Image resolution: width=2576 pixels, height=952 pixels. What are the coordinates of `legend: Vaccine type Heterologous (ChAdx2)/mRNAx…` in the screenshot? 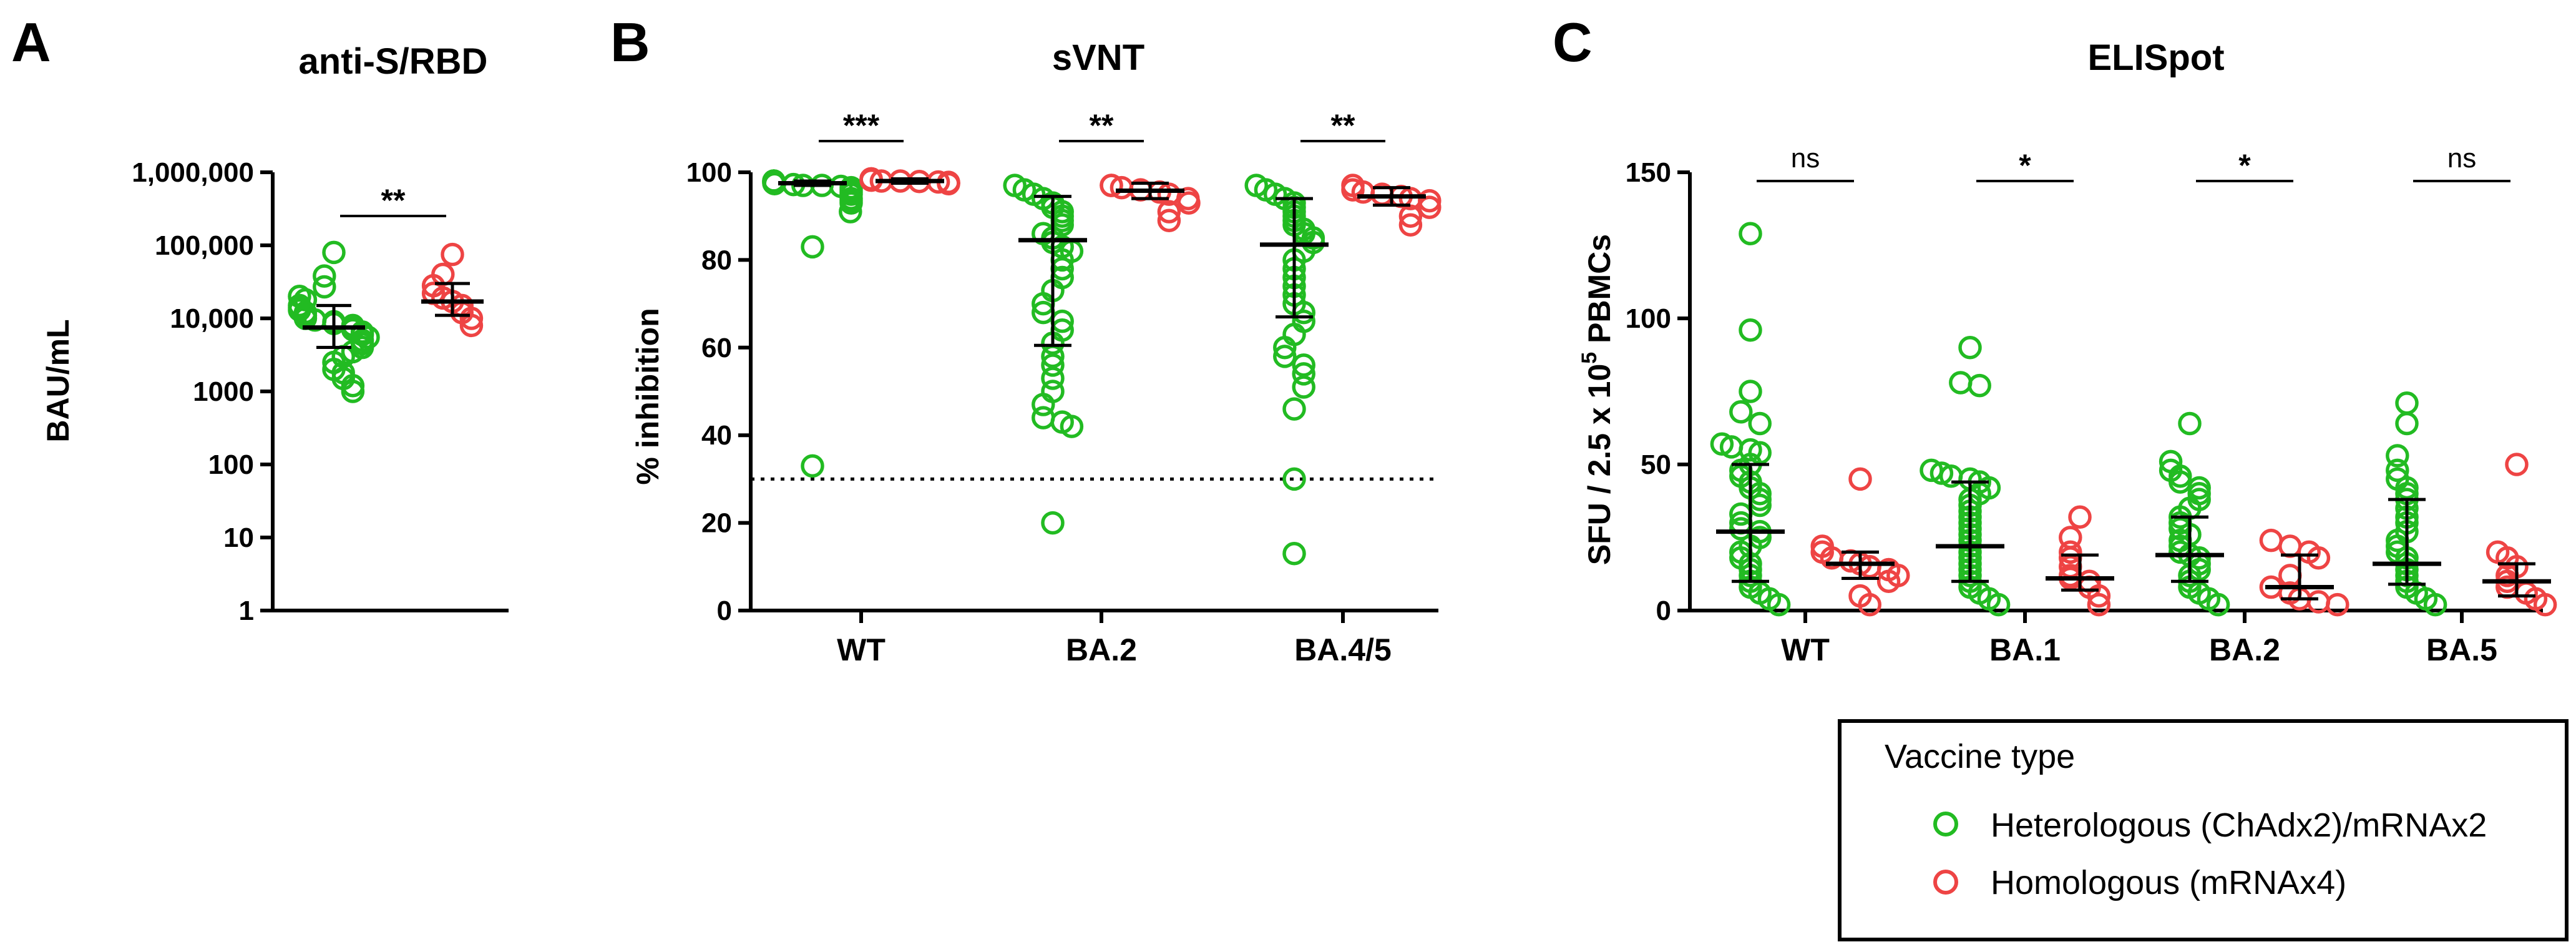 It's located at (2203, 830).